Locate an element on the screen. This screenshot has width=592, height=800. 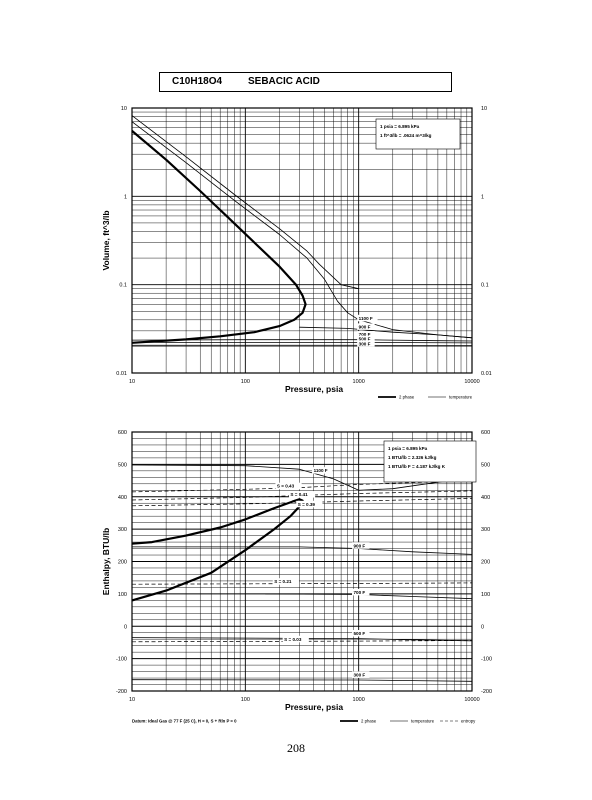
chart2-curve-label: S = 0.43 is located at coordinates (286, 486).